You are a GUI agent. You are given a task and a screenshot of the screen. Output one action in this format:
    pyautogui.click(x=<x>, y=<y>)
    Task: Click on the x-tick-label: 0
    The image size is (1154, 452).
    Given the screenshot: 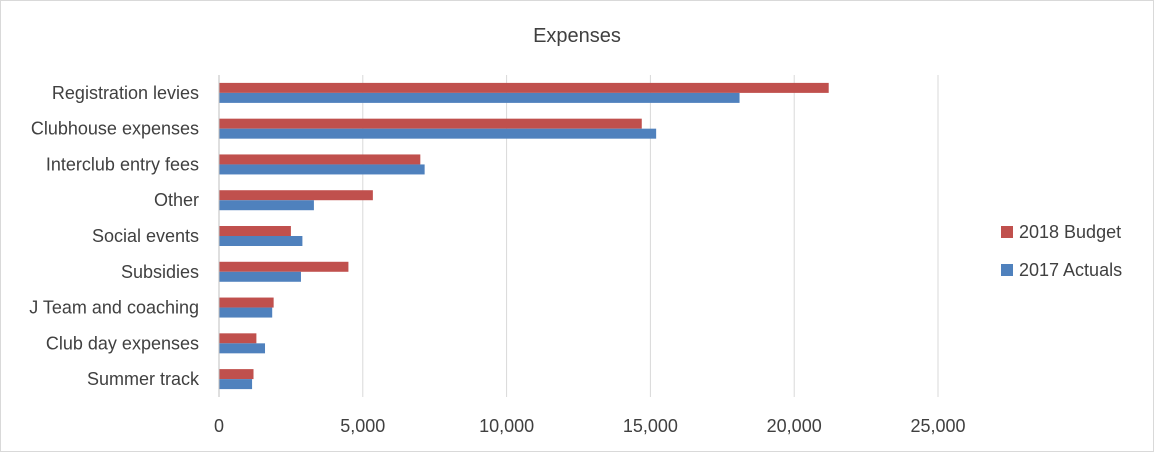 What is the action you would take?
    pyautogui.click(x=219, y=426)
    